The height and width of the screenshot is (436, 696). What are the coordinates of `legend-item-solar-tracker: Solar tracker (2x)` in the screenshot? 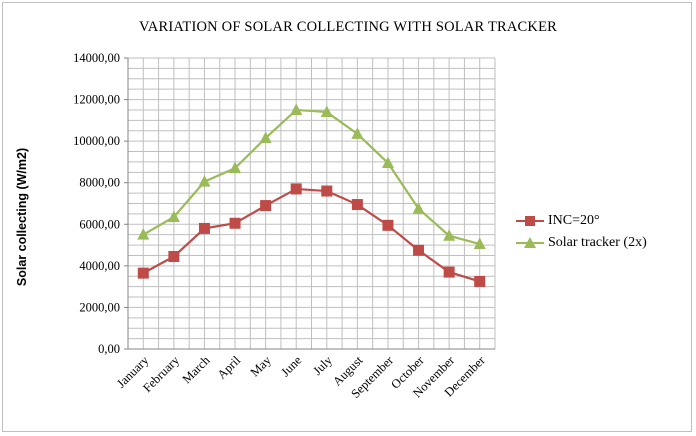 It's located at (581, 243).